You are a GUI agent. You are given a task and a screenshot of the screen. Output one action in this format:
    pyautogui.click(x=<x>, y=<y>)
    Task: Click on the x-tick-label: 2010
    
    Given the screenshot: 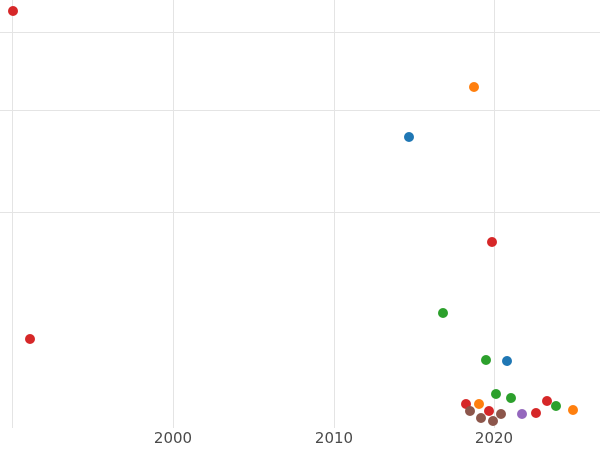 What is the action you would take?
    pyautogui.click(x=334, y=438)
    